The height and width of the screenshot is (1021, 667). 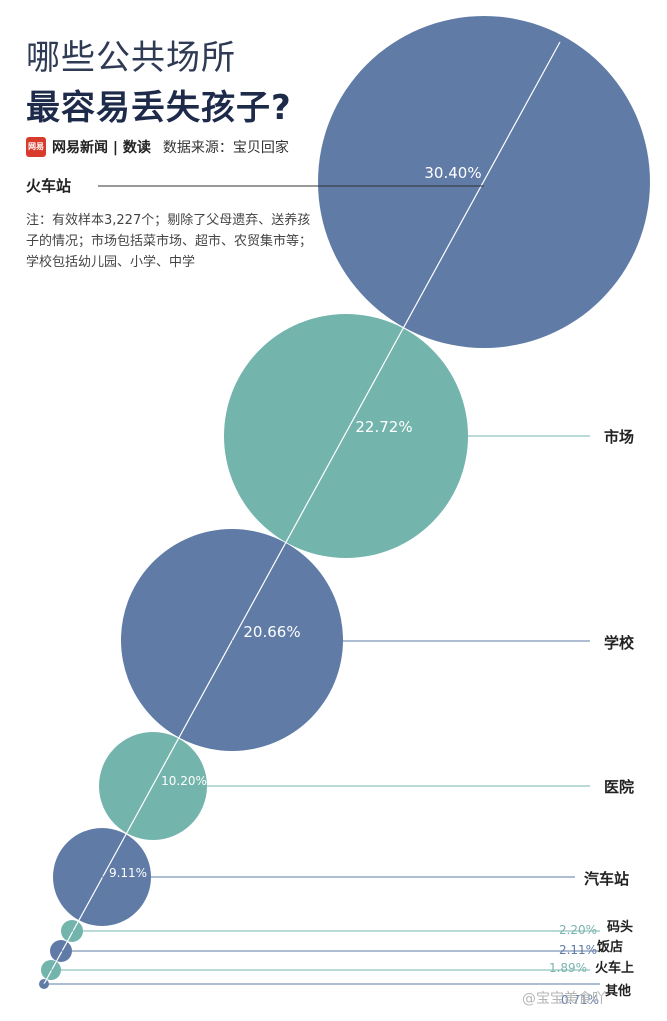 What do you see at coordinates (36, 147) in the screenshot?
I see `netease-logo-icon: 网易` at bounding box center [36, 147].